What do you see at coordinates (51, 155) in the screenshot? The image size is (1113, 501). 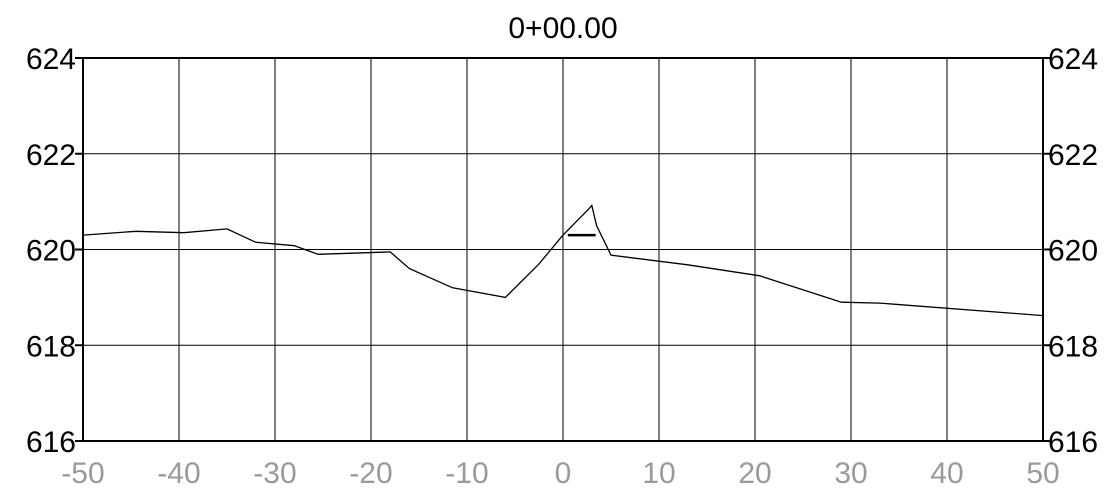 I see `y-tick-label-left: 622` at bounding box center [51, 155].